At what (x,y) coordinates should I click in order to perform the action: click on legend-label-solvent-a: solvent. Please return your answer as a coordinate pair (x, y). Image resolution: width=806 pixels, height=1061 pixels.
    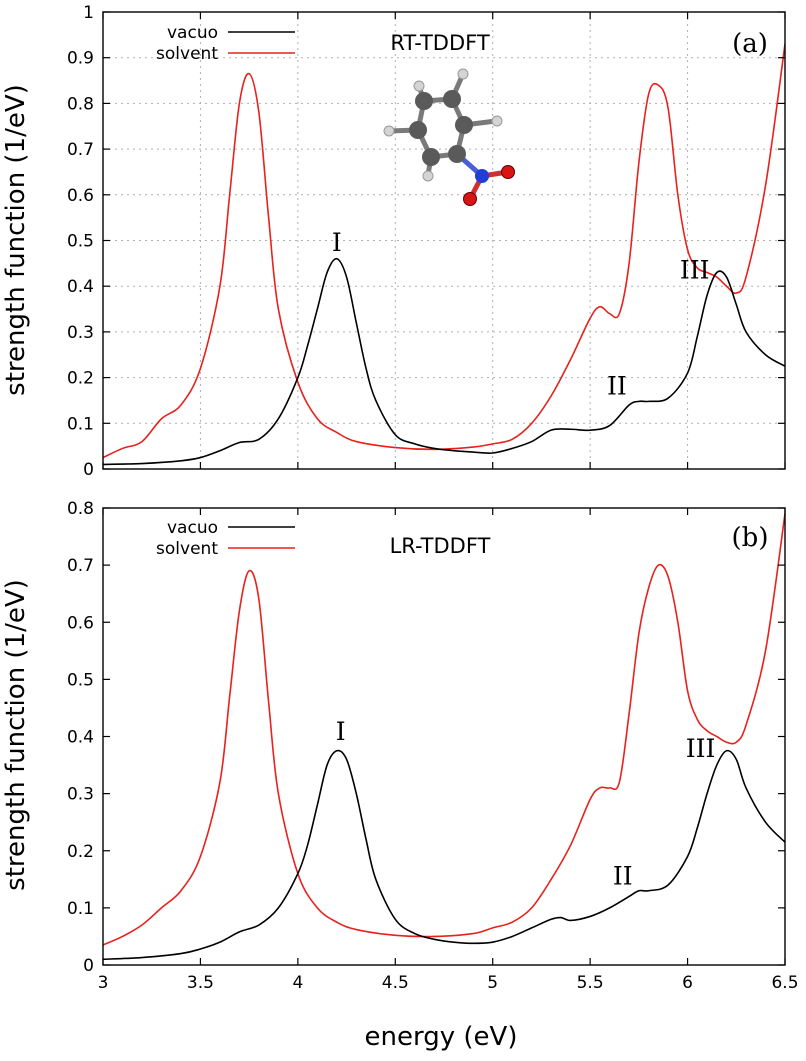
    Looking at the image, I should click on (187, 54).